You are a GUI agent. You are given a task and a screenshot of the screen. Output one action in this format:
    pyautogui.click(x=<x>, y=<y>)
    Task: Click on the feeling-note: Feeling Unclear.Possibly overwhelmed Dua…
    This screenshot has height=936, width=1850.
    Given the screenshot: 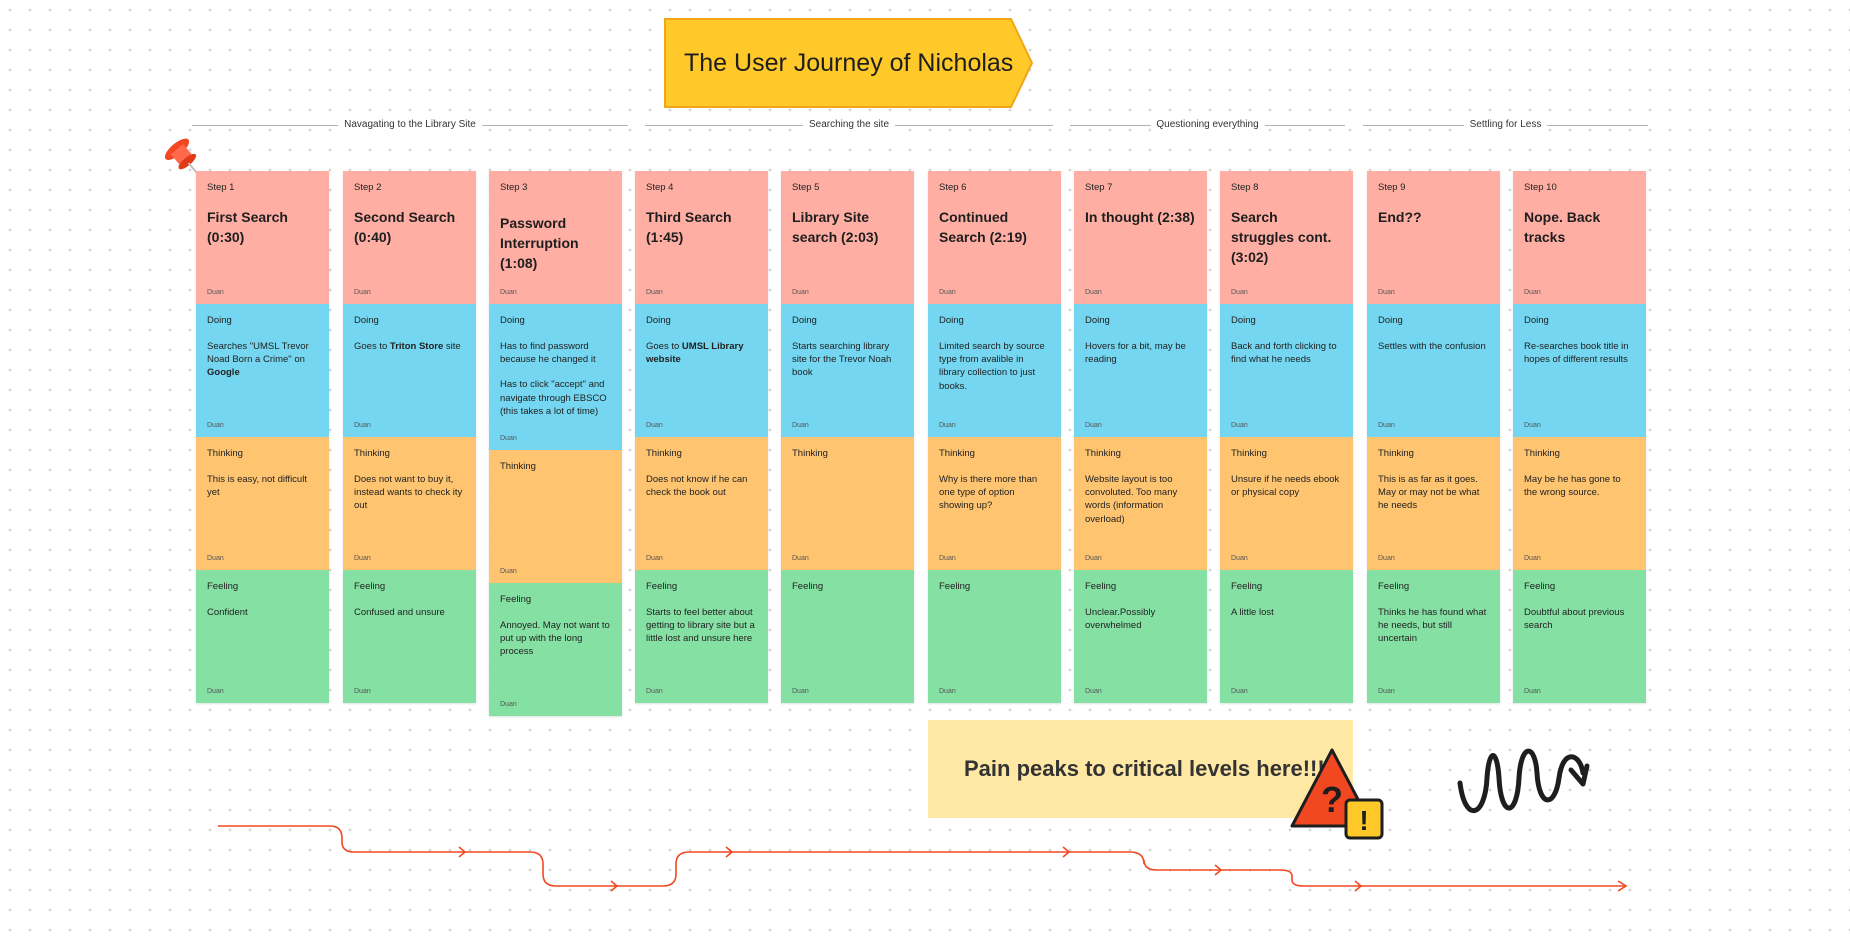 What is the action you would take?
    pyautogui.click(x=1140, y=636)
    